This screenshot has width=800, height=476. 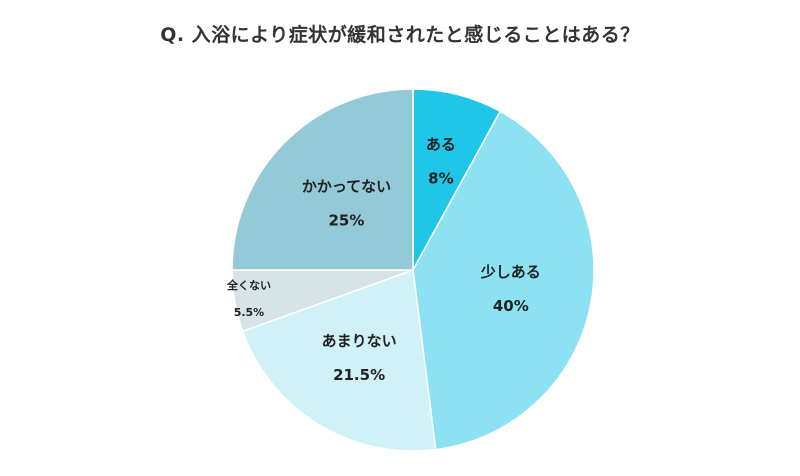 I want to click on chart-title: Q. 入浴により症状が緩和されたと感じることはある？, so click(x=400, y=35).